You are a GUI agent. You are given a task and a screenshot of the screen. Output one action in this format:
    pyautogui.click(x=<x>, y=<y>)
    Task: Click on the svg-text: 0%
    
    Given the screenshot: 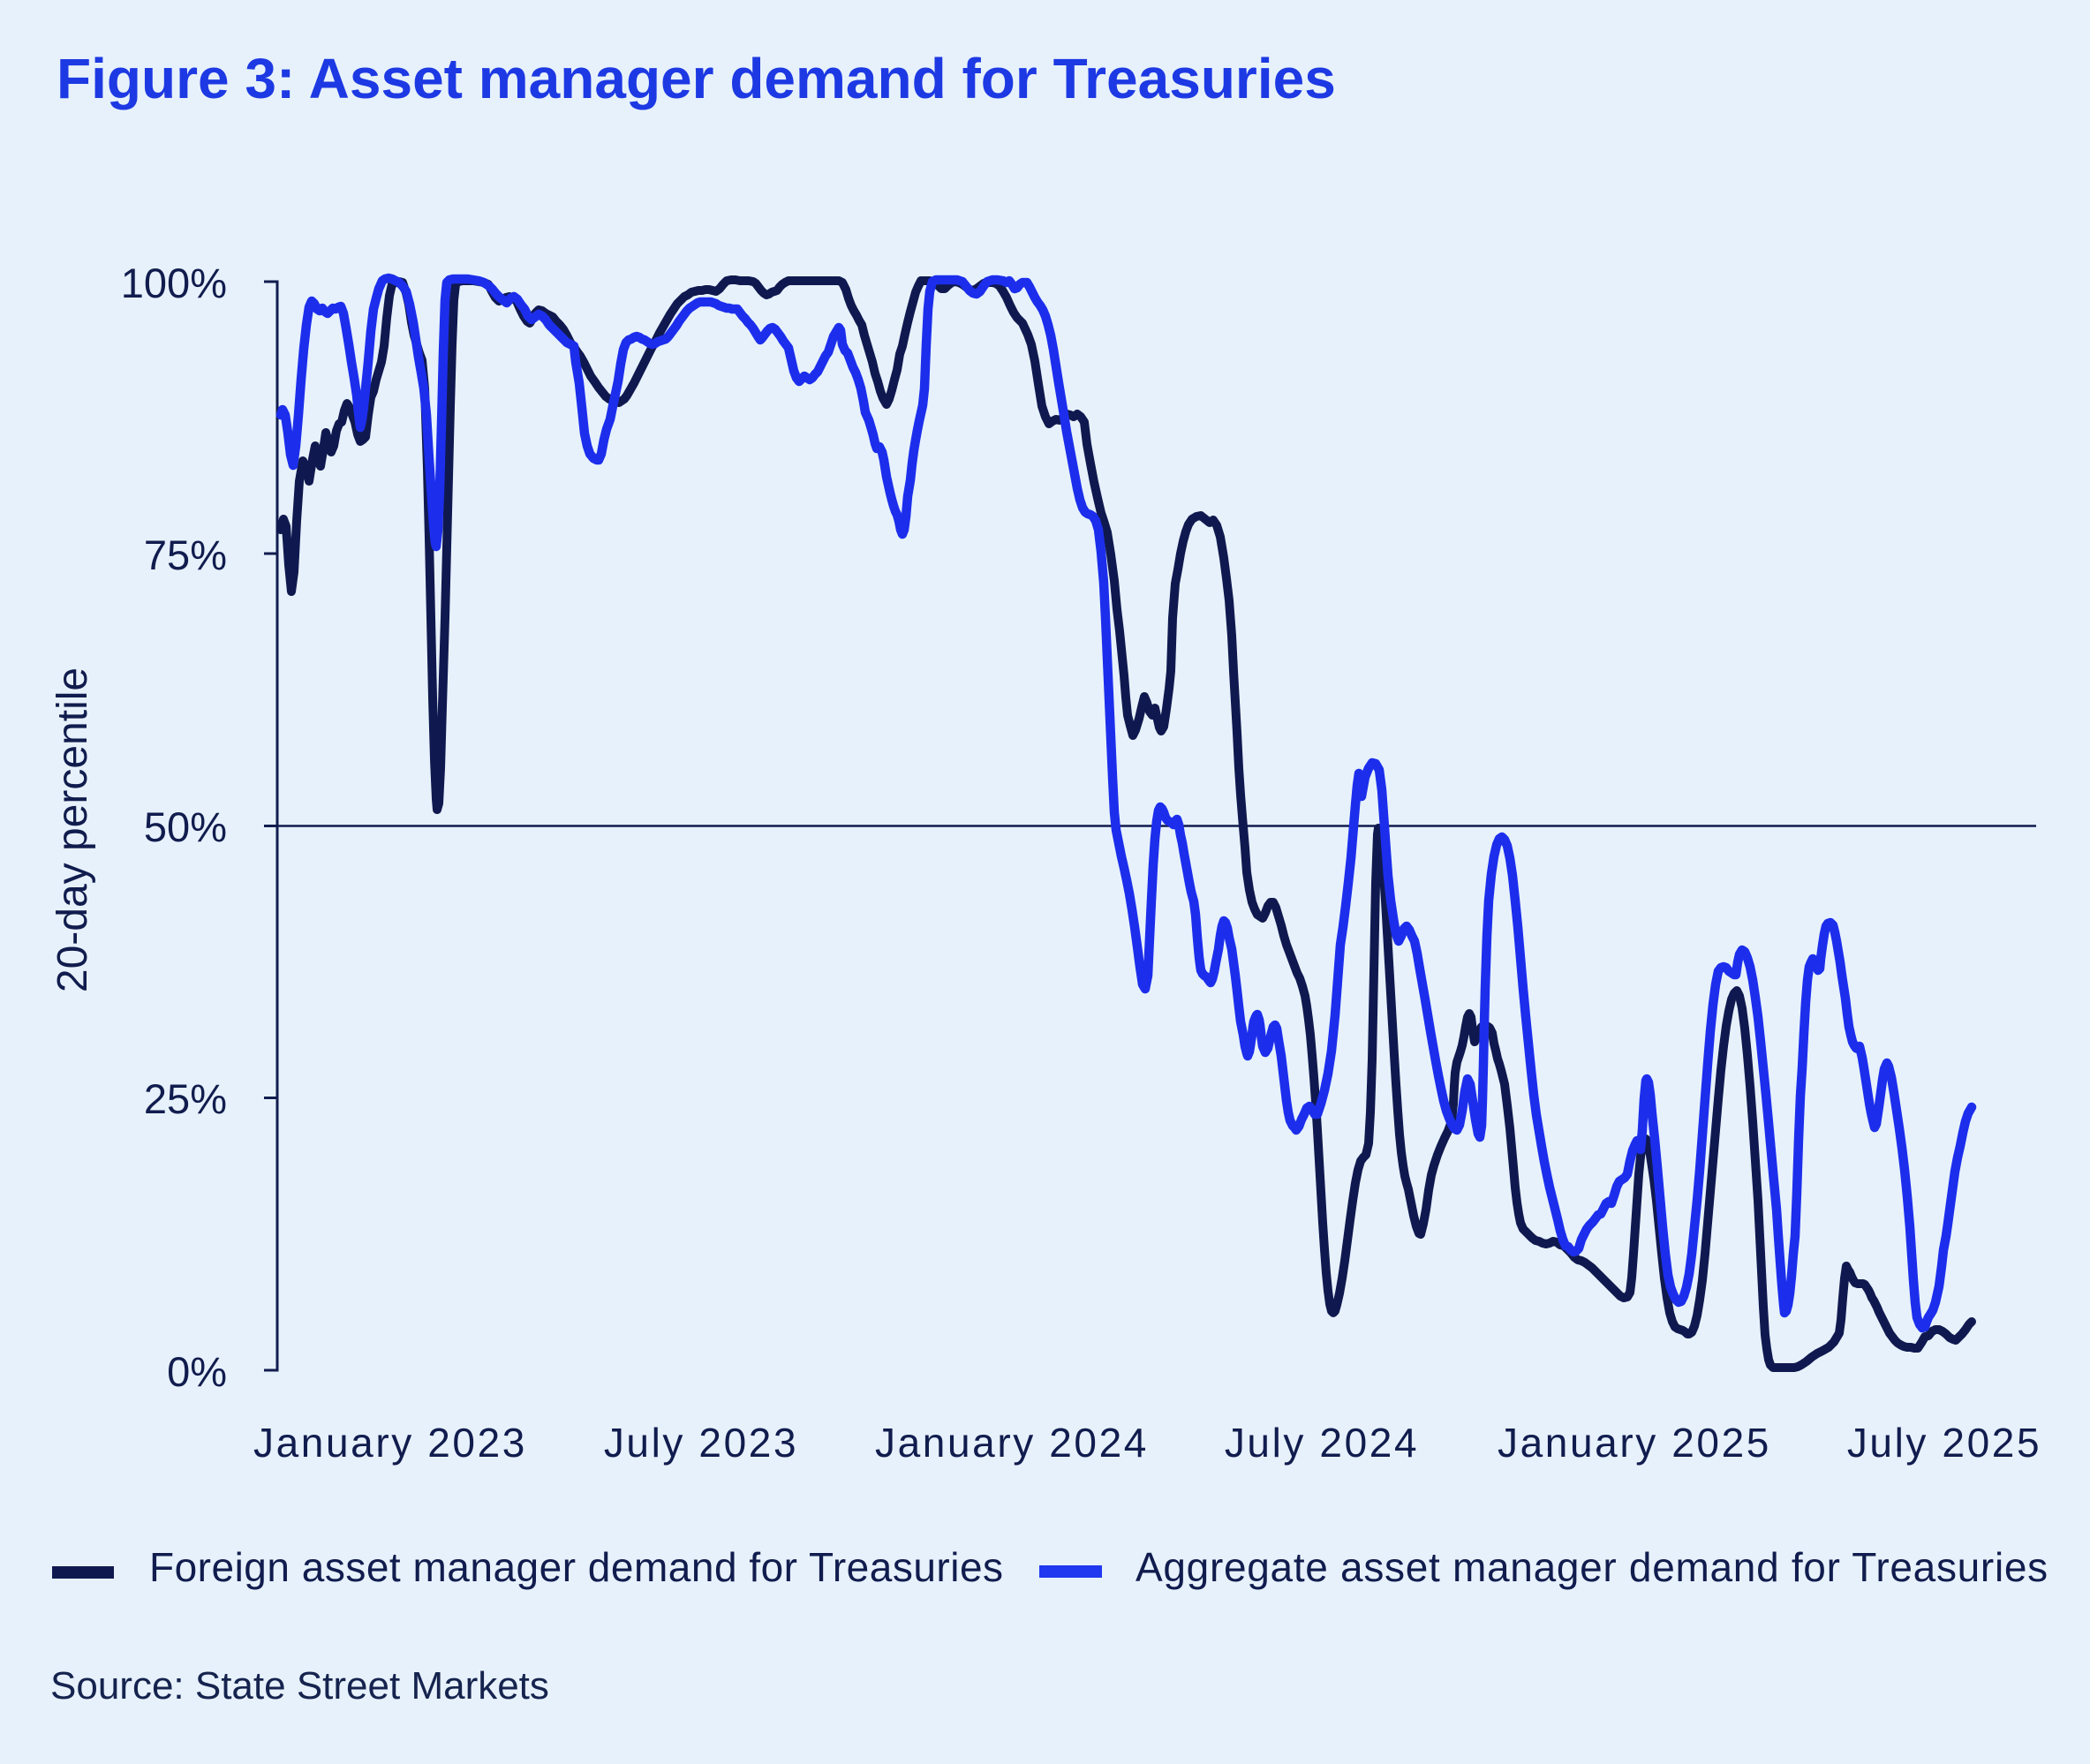 What is the action you would take?
    pyautogui.click(x=197, y=1371)
    